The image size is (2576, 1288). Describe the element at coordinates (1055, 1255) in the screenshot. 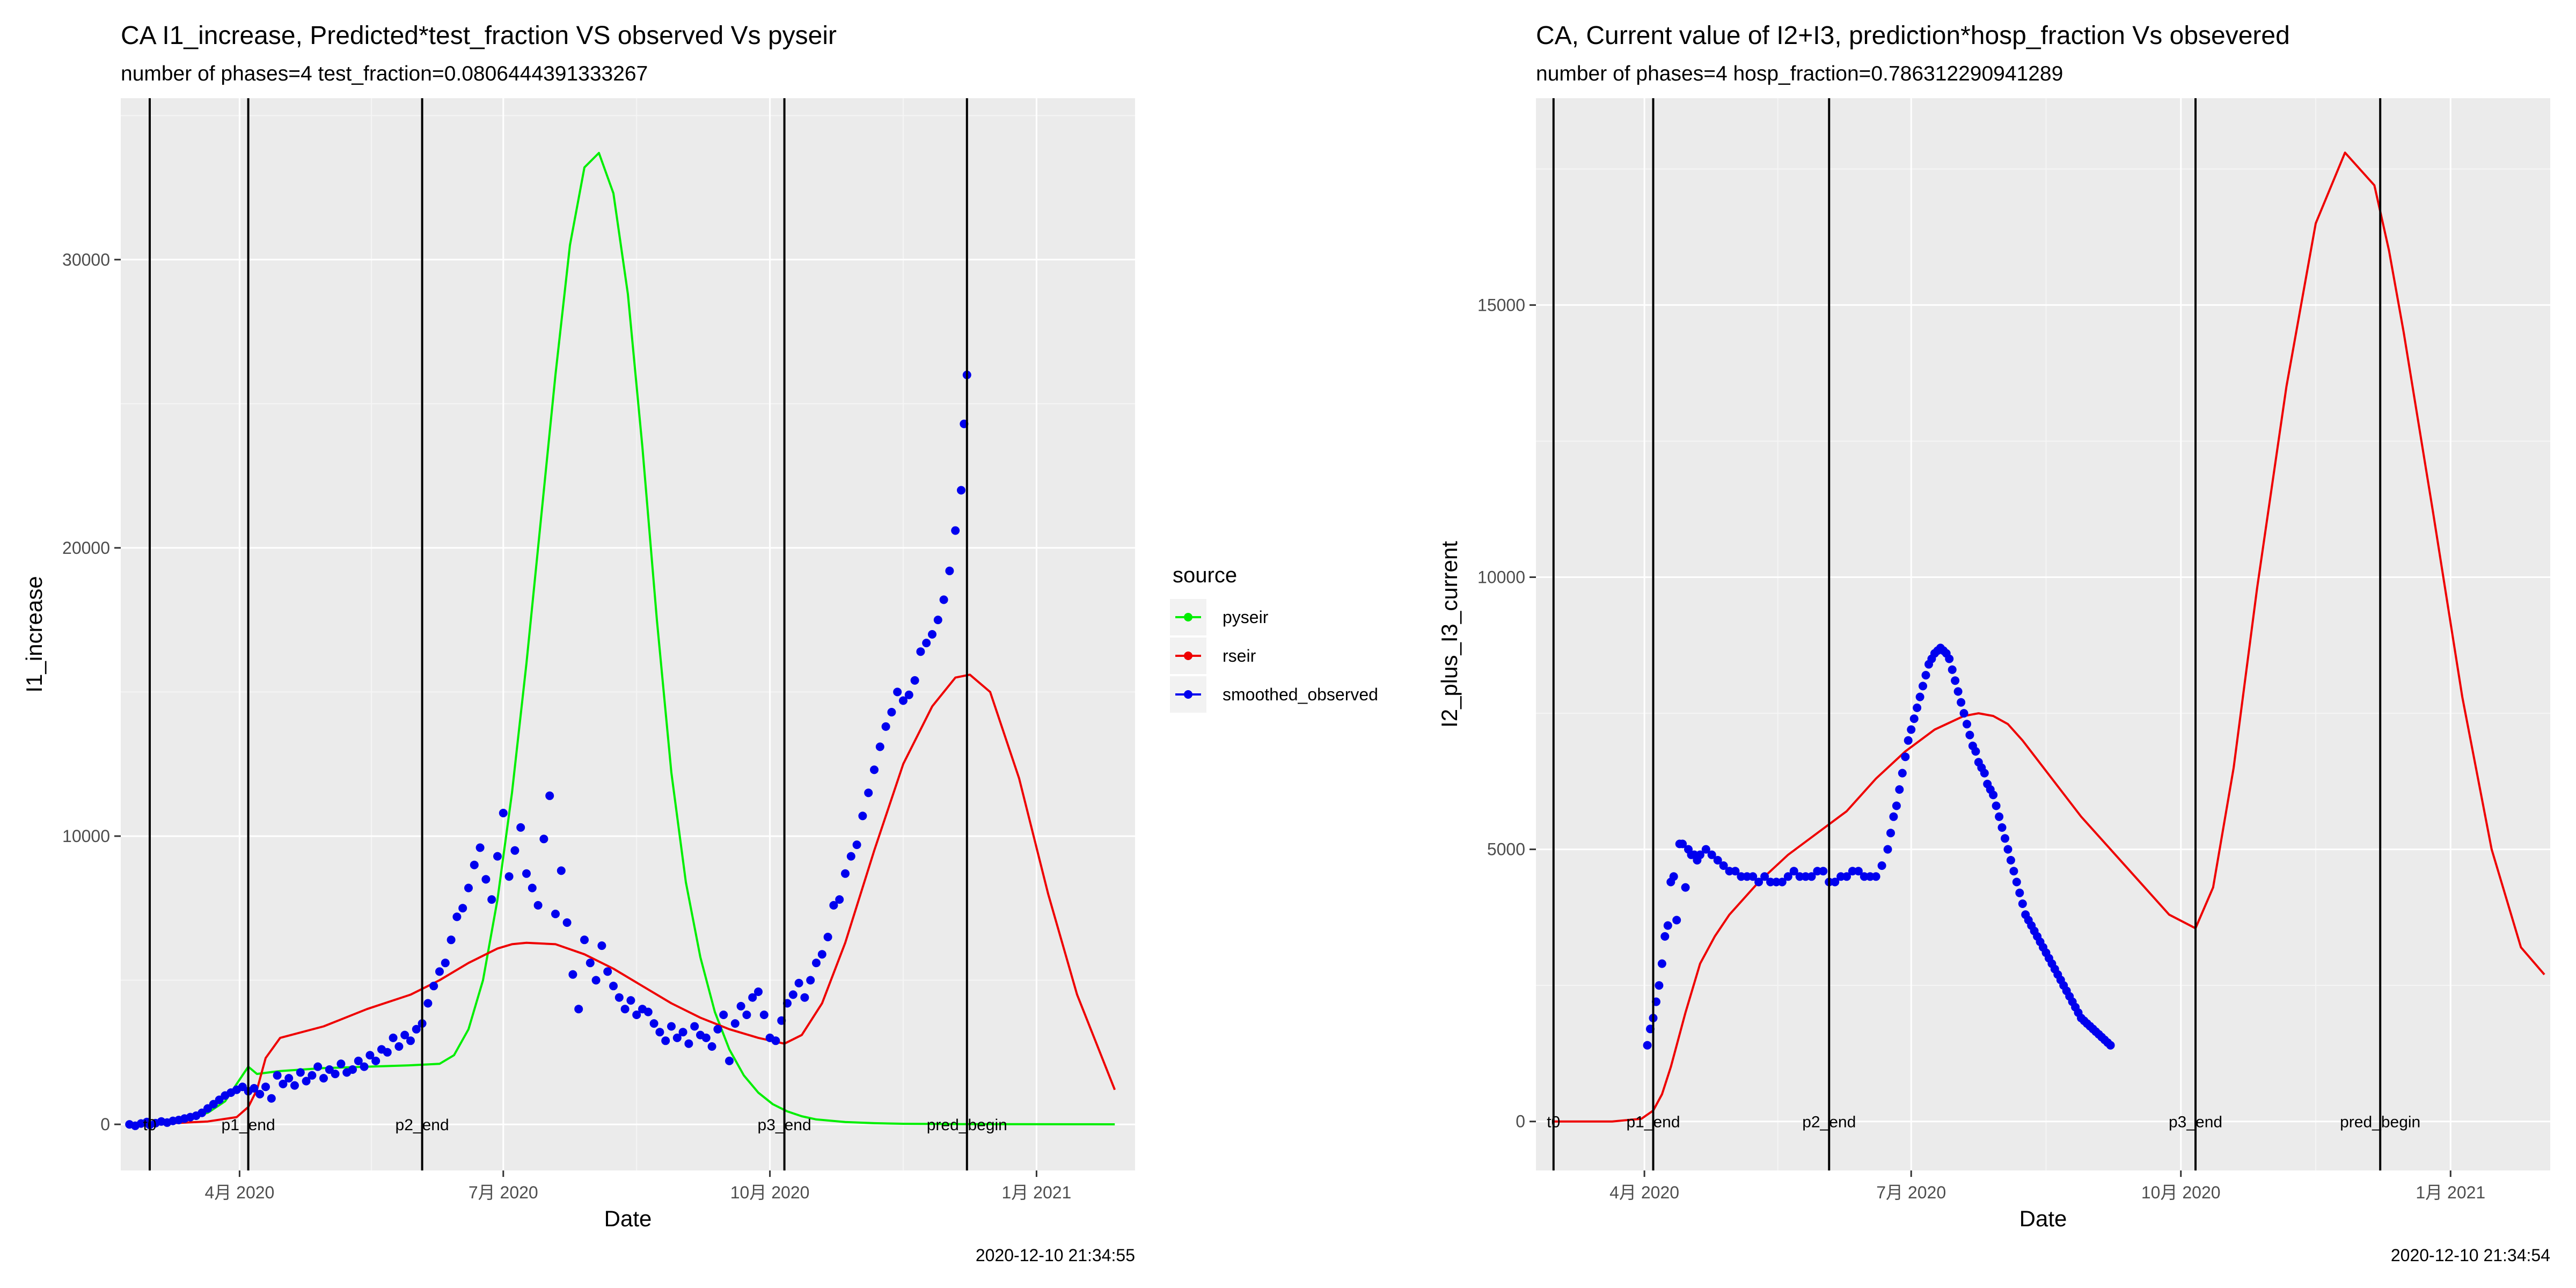

I see `left-timestamp: 2020-12-10 21:34:55` at that location.